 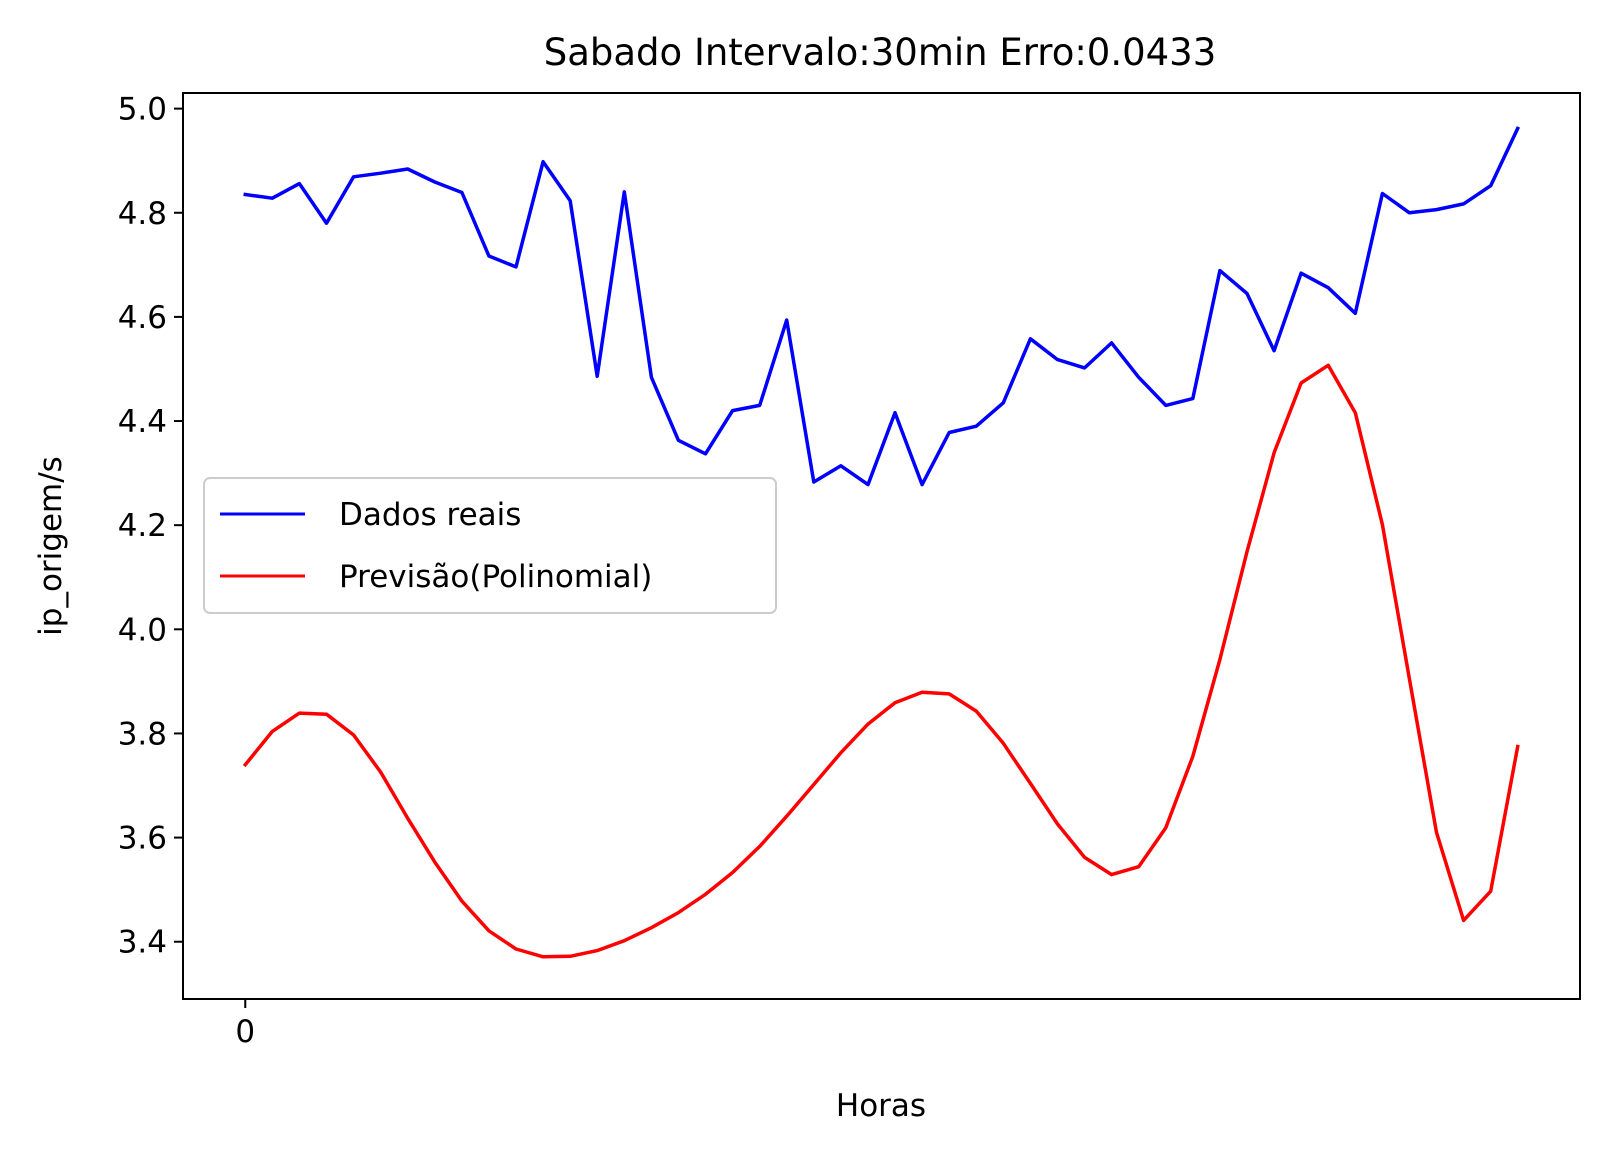 I want to click on y-axis: 3.4 3.6 3.8 4.0 4.2 4.4 4.6 4.8 5.0, so click(x=150, y=526).